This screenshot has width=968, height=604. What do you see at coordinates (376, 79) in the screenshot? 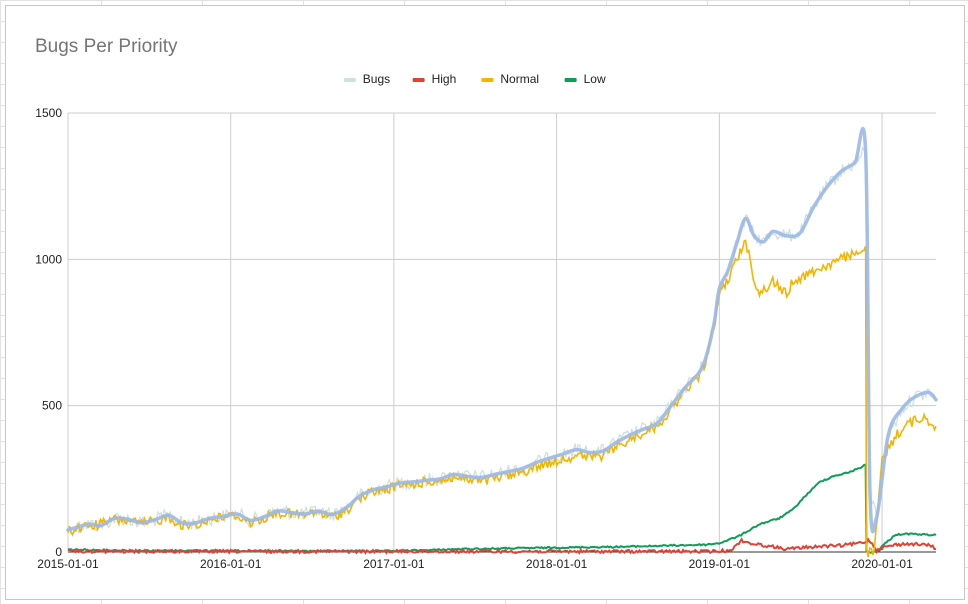
I see `legend-label: Bugs` at bounding box center [376, 79].